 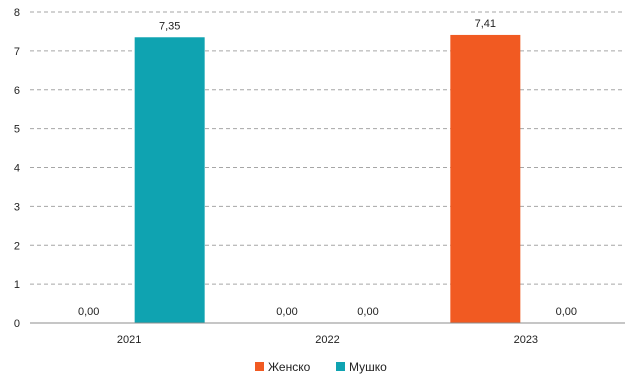 What do you see at coordinates (17, 324) in the screenshot?
I see `y-tick-label: 0` at bounding box center [17, 324].